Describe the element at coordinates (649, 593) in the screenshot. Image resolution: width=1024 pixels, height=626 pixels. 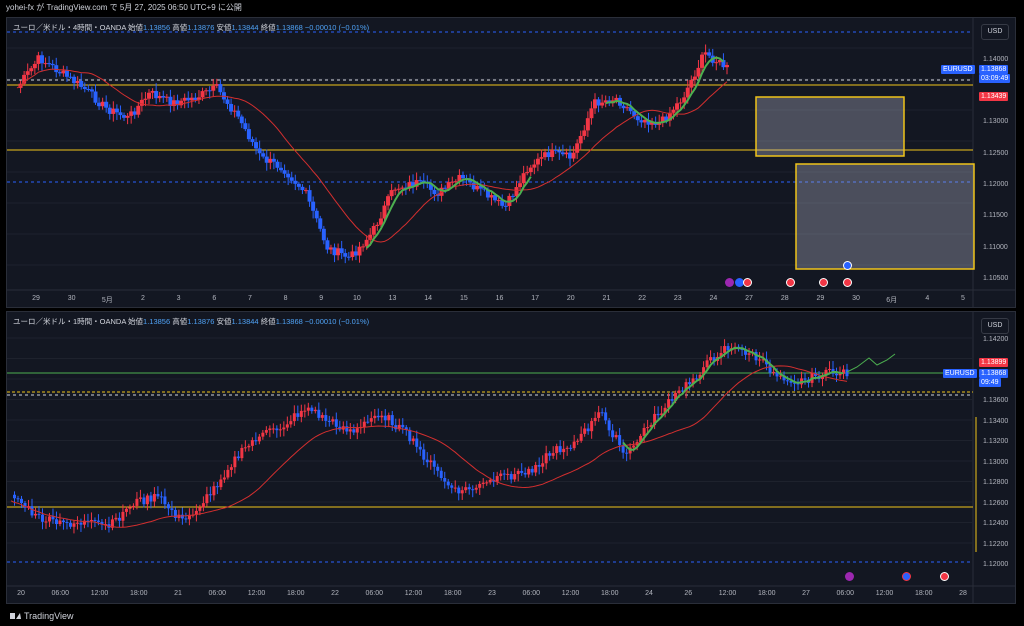
I see `time-axis-label: 24` at that location.